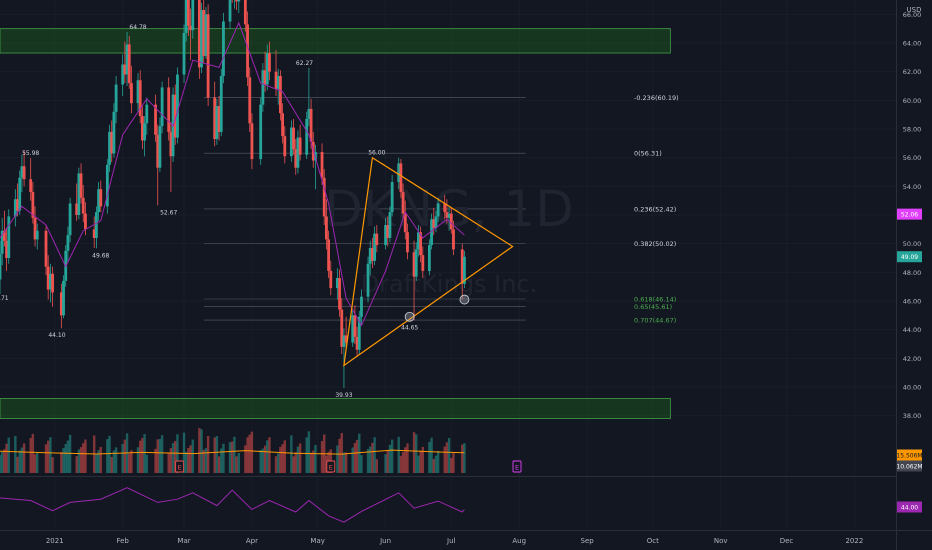  Describe the element at coordinates (653, 541) in the screenshot. I see `time-tick-label: Oct` at that location.